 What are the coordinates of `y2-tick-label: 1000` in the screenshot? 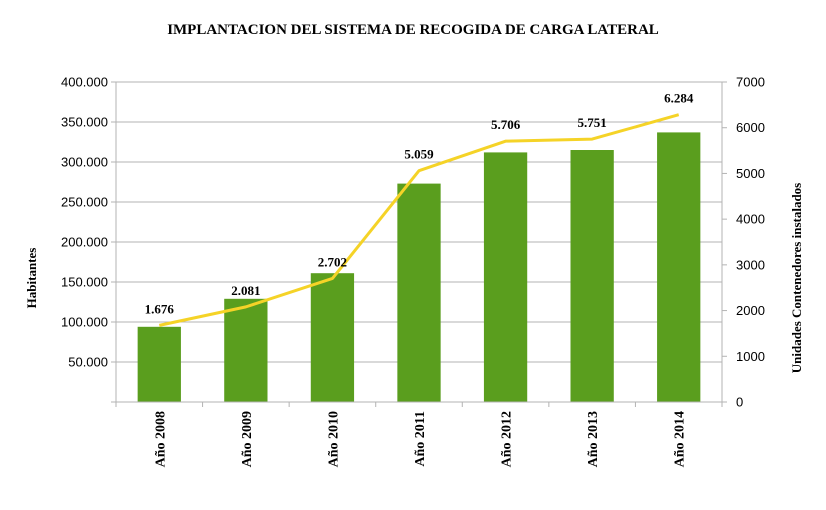 It's located at (750, 356).